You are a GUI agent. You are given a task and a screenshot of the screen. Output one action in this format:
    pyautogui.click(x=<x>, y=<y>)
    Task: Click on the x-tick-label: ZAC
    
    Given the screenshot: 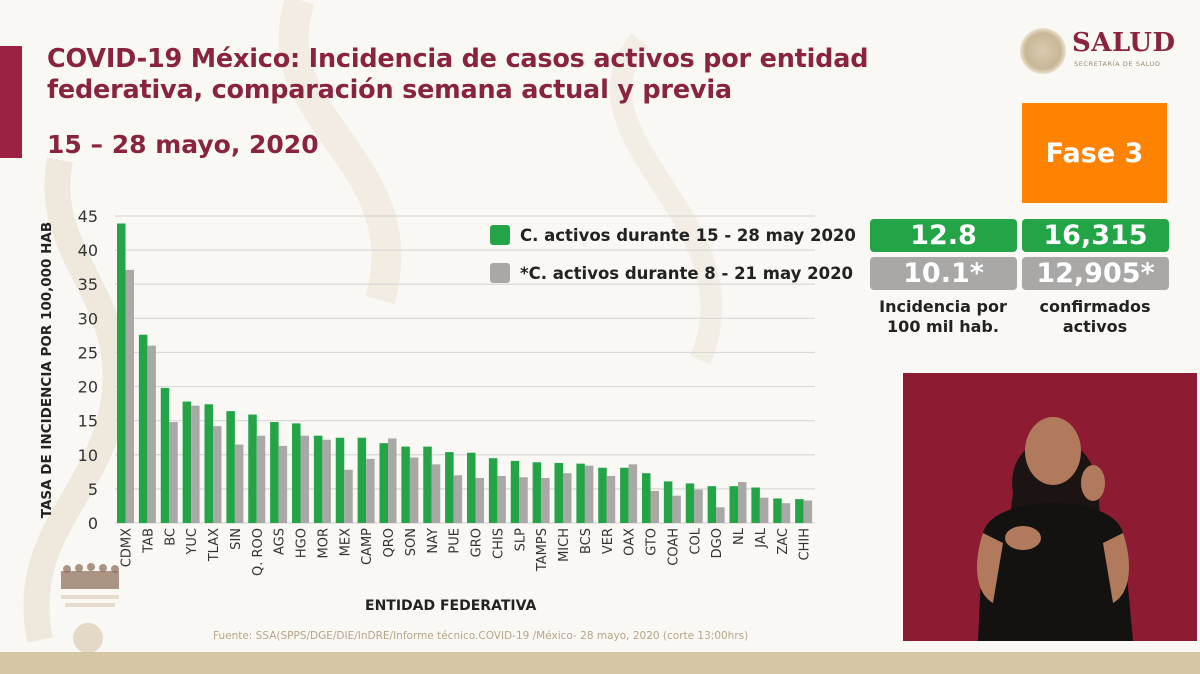 What is the action you would take?
    pyautogui.click(x=783, y=541)
    